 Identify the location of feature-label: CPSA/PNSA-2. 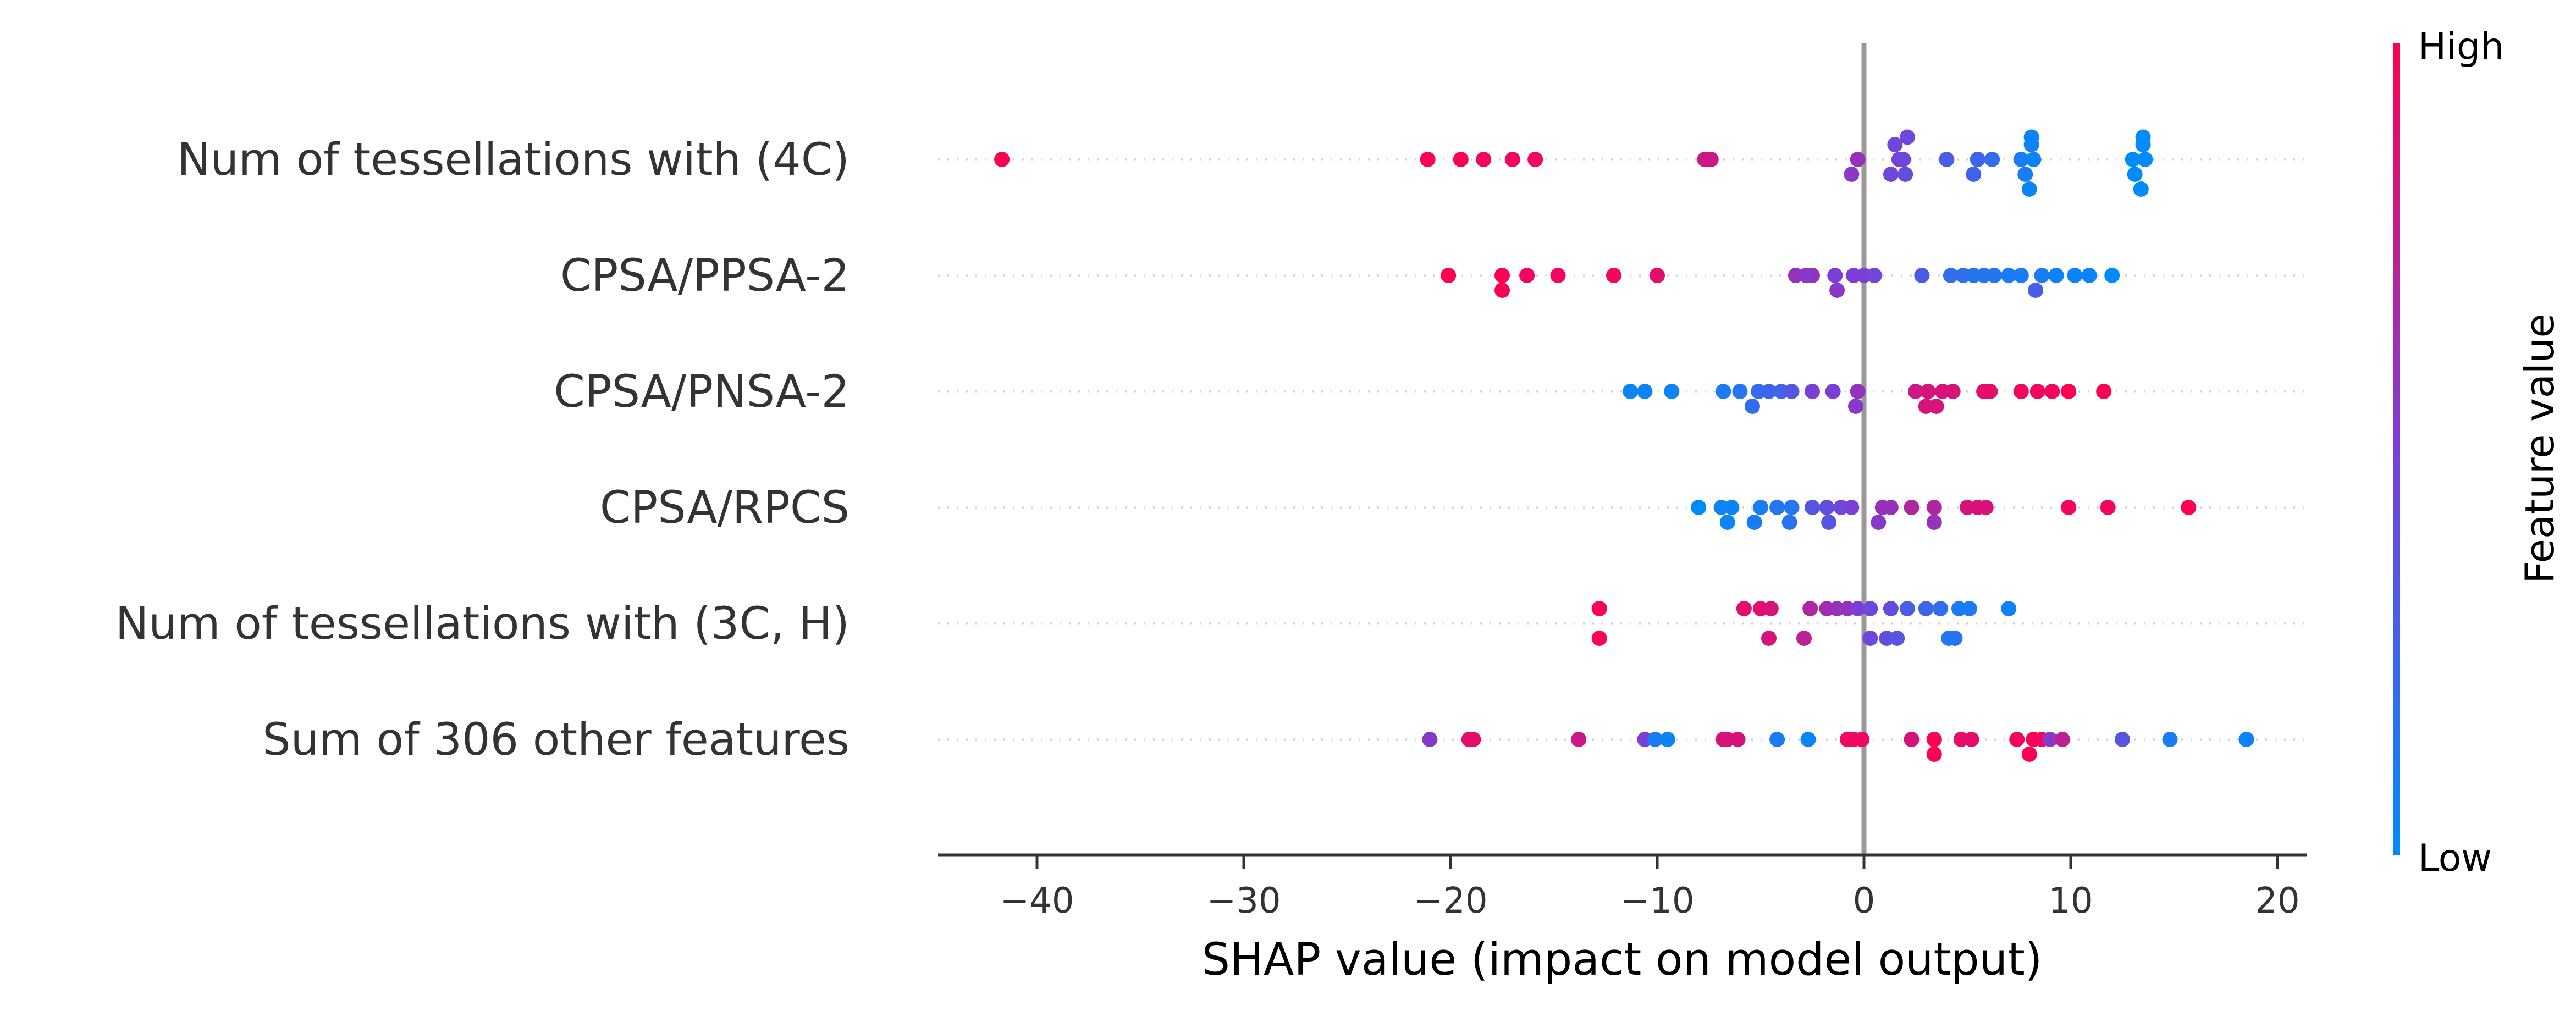
(702, 392).